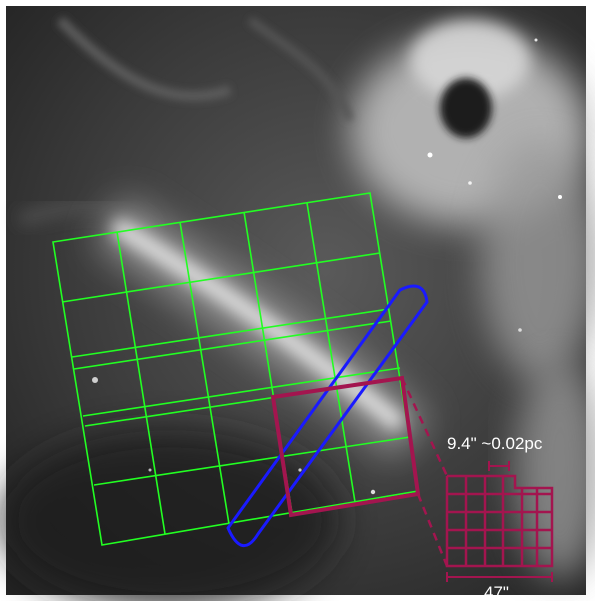 This screenshot has width=595, height=601. Describe the element at coordinates (499, 466) in the screenshot. I see `scale-bar-small` at that location.